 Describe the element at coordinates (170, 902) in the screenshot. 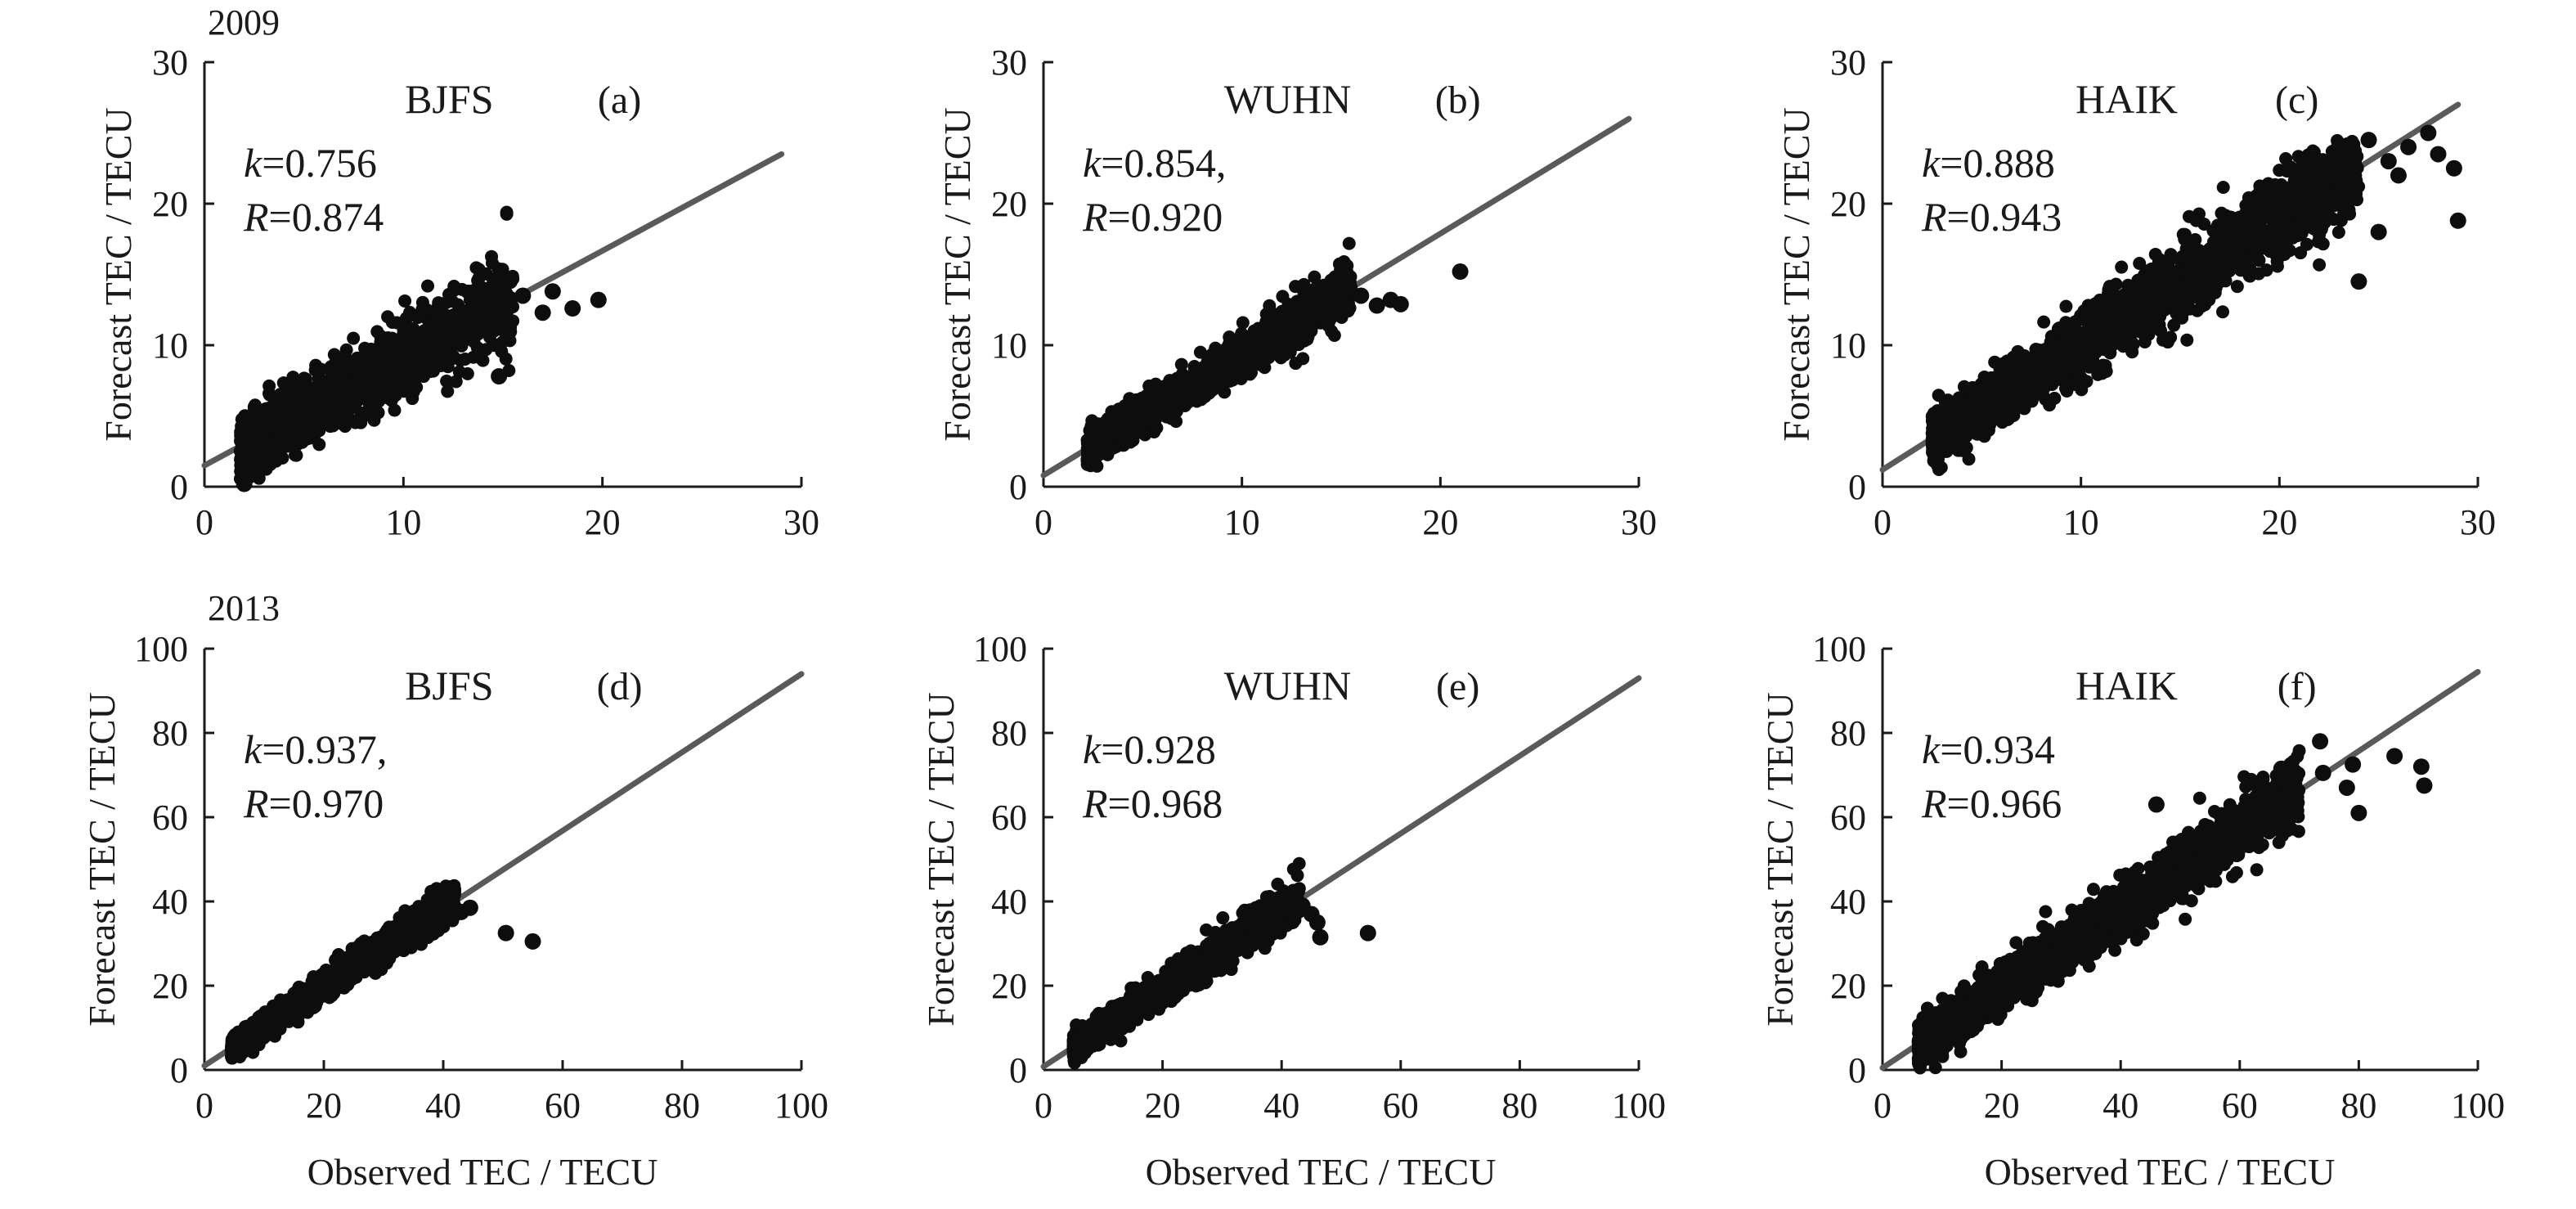

I see `y-tick-label: 40` at that location.